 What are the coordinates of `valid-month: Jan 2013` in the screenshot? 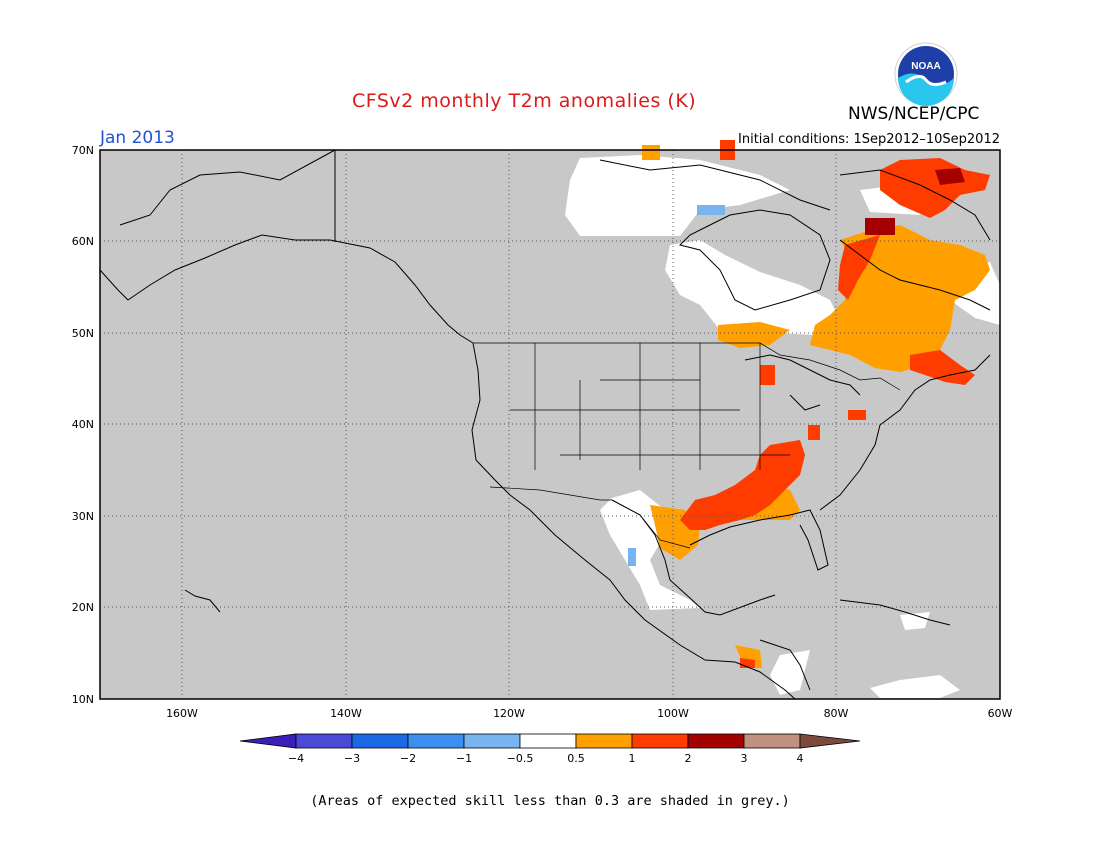 It's located at (137, 138).